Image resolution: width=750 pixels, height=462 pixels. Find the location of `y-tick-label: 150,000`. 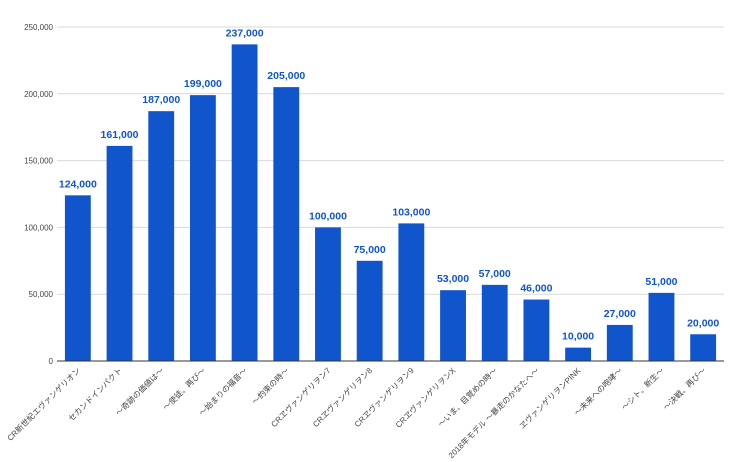

y-tick-label: 150,000 is located at coordinates (38, 161).